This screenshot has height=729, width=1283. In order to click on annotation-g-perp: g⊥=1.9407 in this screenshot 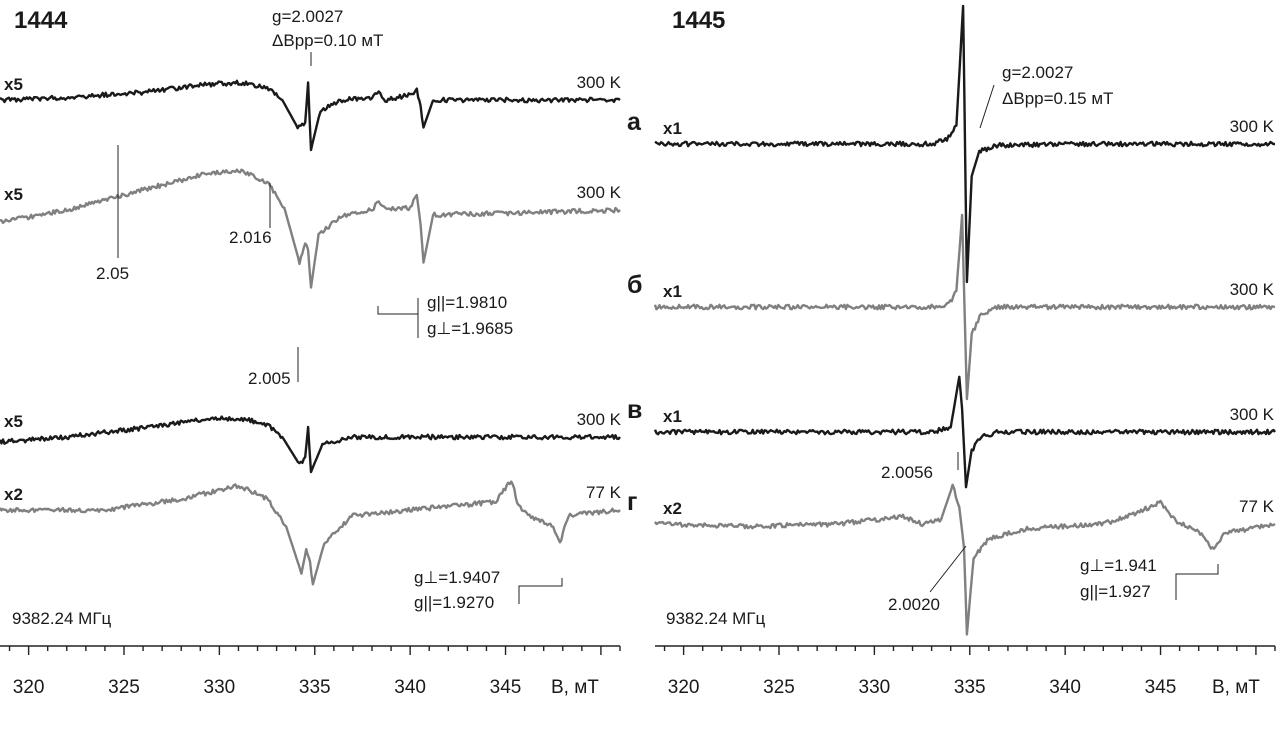, I will do `click(457, 577)`.